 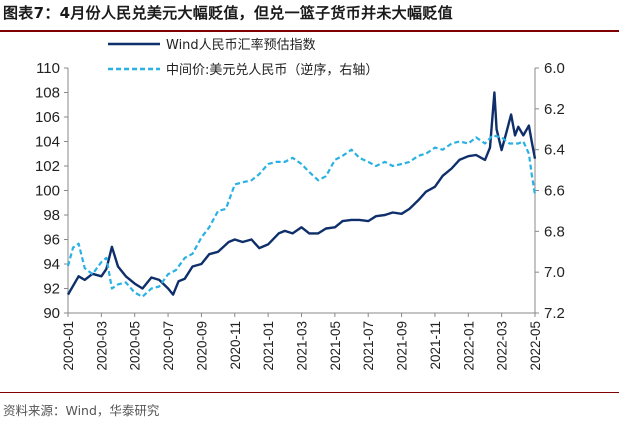 I want to click on y-right-tick-label: 7.0, so click(x=554, y=272).